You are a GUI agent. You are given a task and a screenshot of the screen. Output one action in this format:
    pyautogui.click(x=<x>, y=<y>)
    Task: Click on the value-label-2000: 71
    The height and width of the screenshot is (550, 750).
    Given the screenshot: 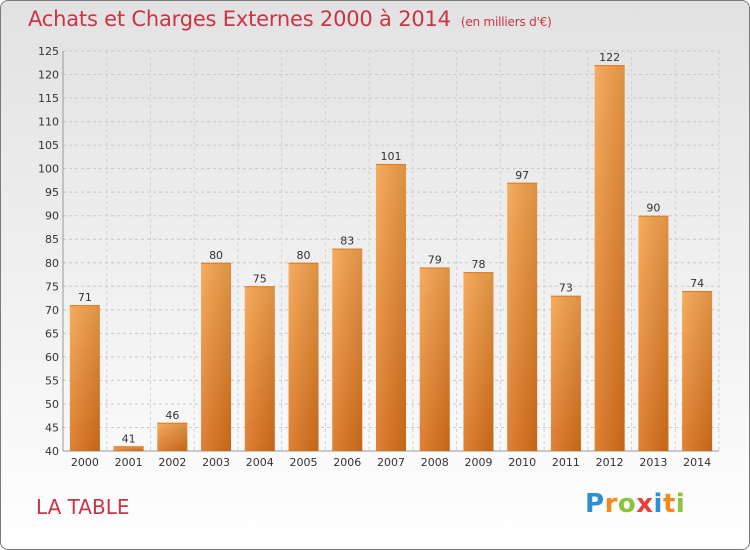 What is the action you would take?
    pyautogui.click(x=85, y=297)
    